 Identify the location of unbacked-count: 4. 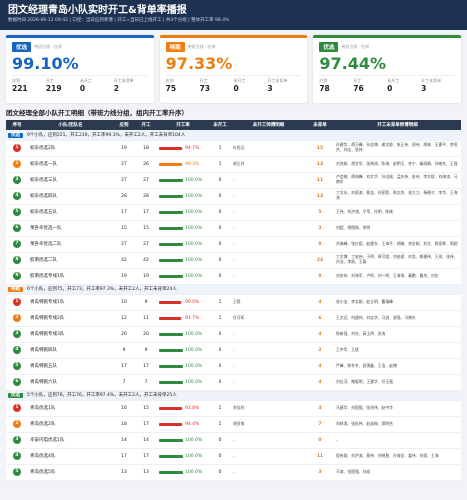
(320, 302).